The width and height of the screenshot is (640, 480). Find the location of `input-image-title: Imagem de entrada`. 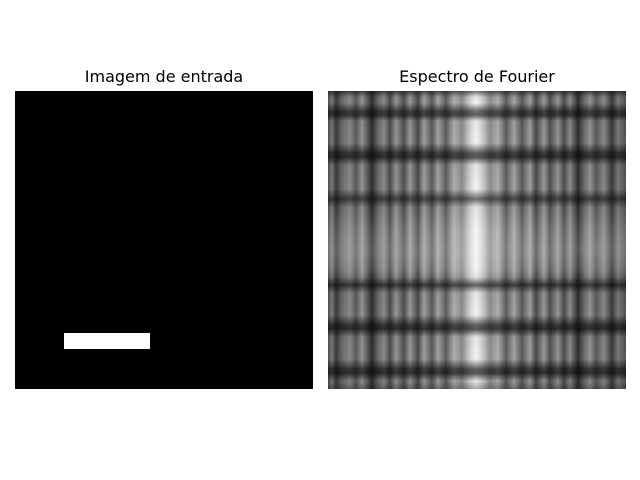

input-image-title: Imagem de entrada is located at coordinates (164, 77).